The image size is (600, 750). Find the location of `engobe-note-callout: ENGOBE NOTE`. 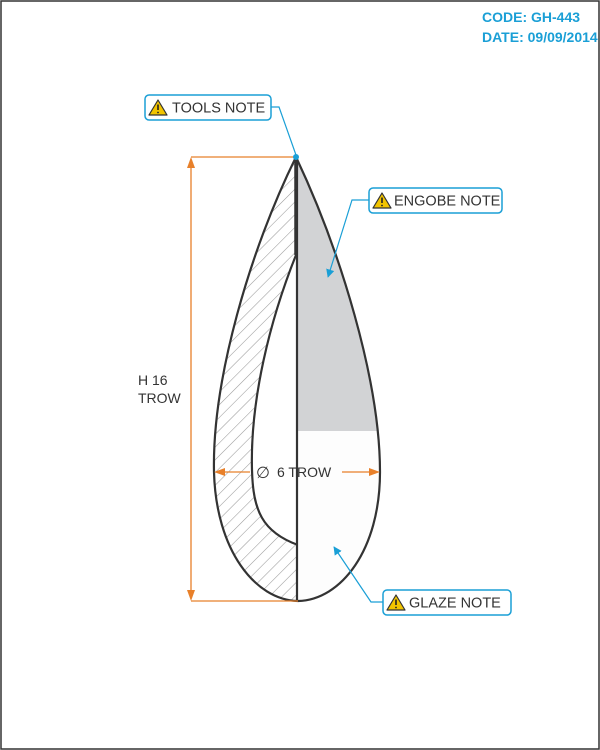

engobe-note-callout: ENGOBE NOTE is located at coordinates (435, 200).